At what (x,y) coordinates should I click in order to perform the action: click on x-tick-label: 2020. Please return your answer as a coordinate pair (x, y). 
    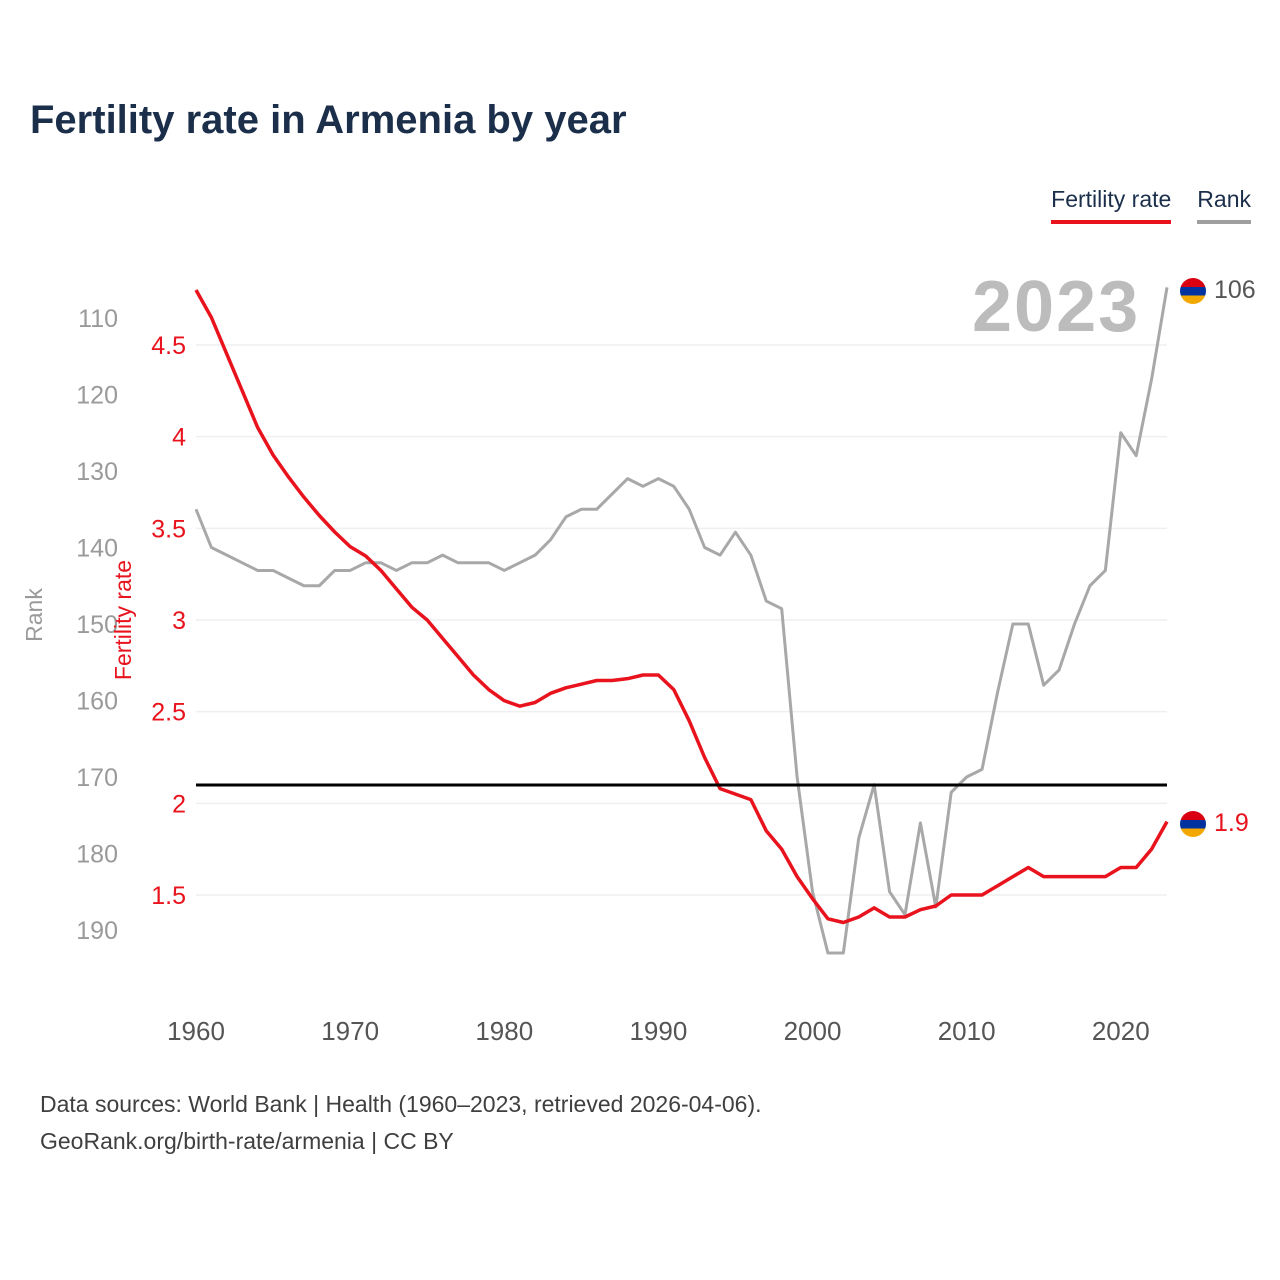
    Looking at the image, I should click on (1121, 1031).